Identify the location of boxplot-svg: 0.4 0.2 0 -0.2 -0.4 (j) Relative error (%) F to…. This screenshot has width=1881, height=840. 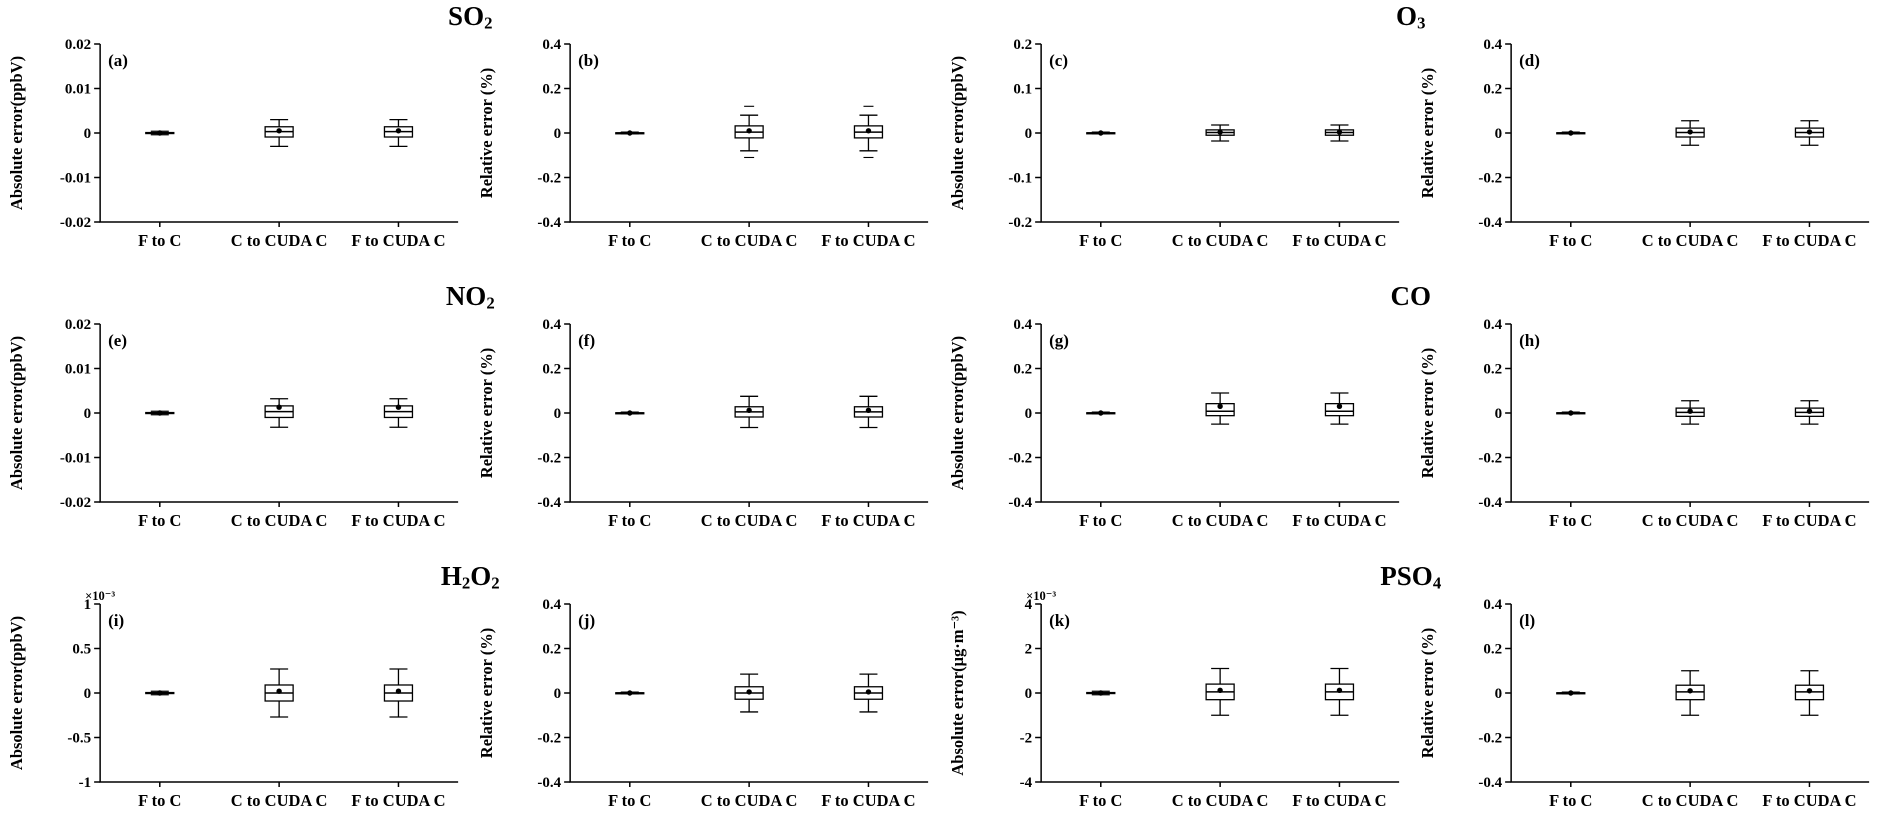
(703, 703).